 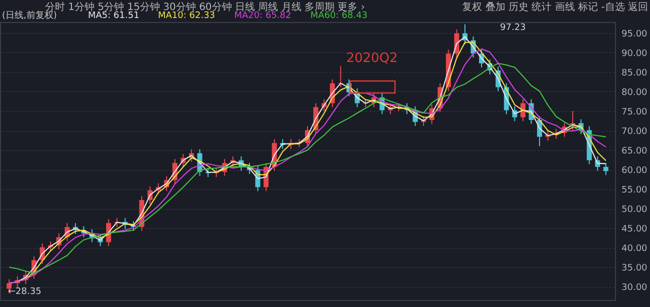 I want to click on annotation: ←28.35, so click(x=25, y=292).